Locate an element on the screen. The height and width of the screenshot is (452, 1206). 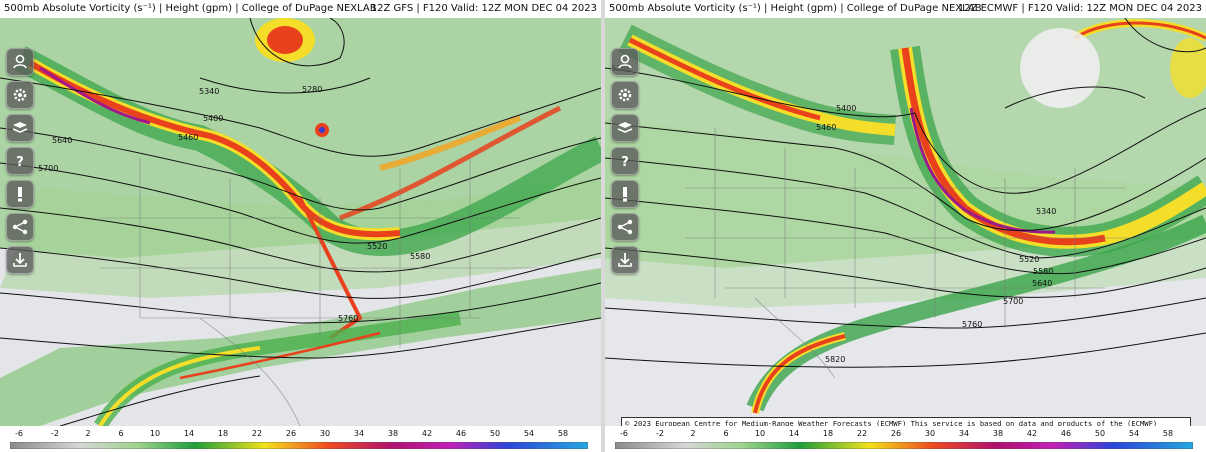
panel-divider is located at coordinates (603, 226).